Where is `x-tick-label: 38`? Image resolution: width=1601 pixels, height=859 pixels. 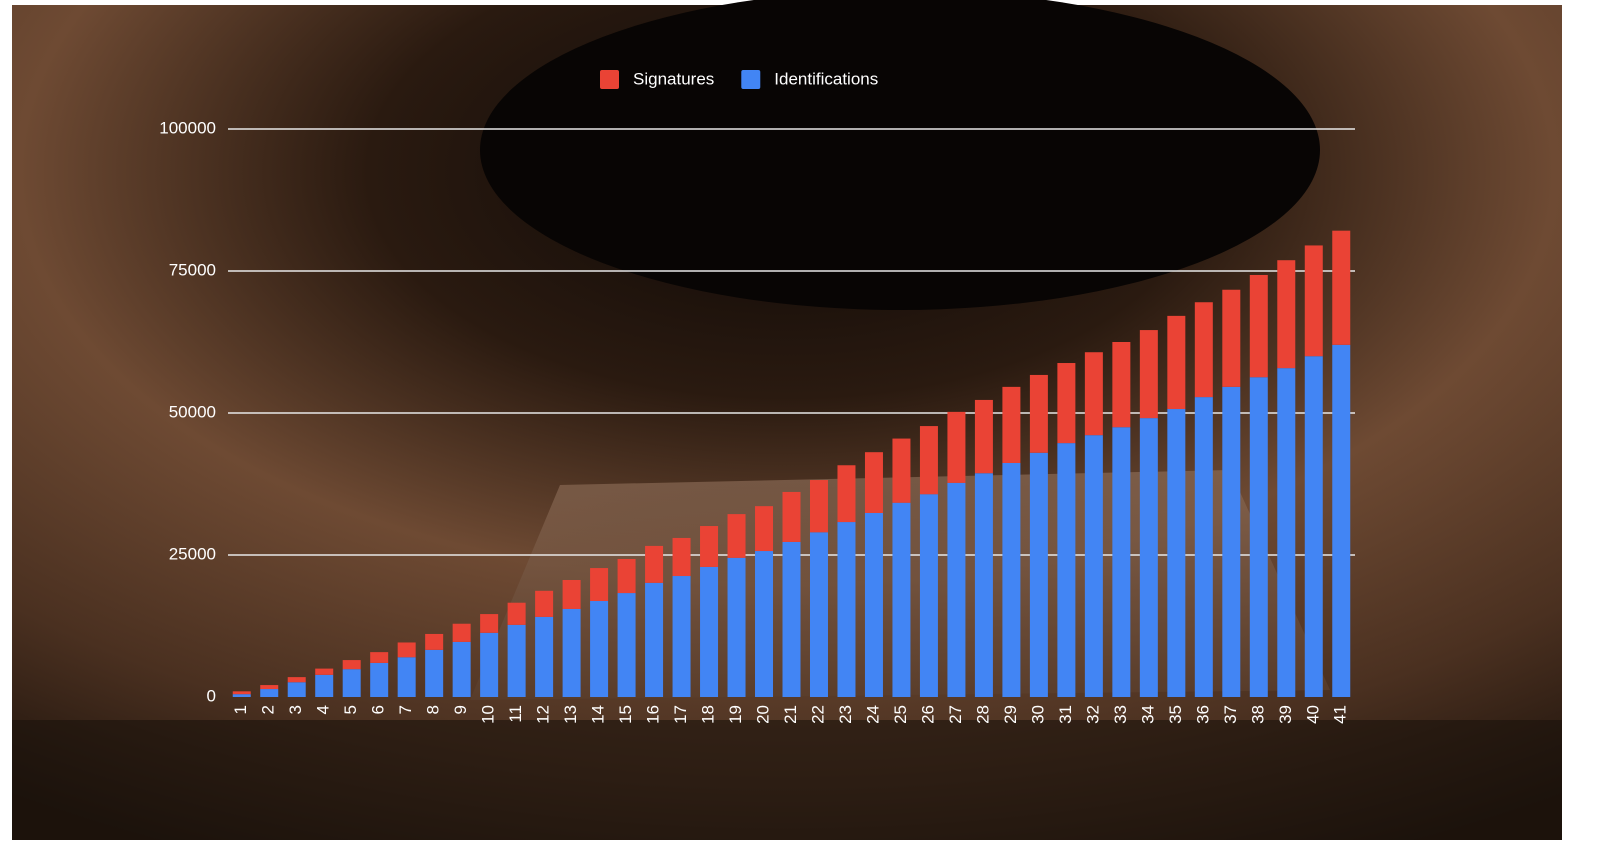 x-tick-label: 38 is located at coordinates (1257, 714).